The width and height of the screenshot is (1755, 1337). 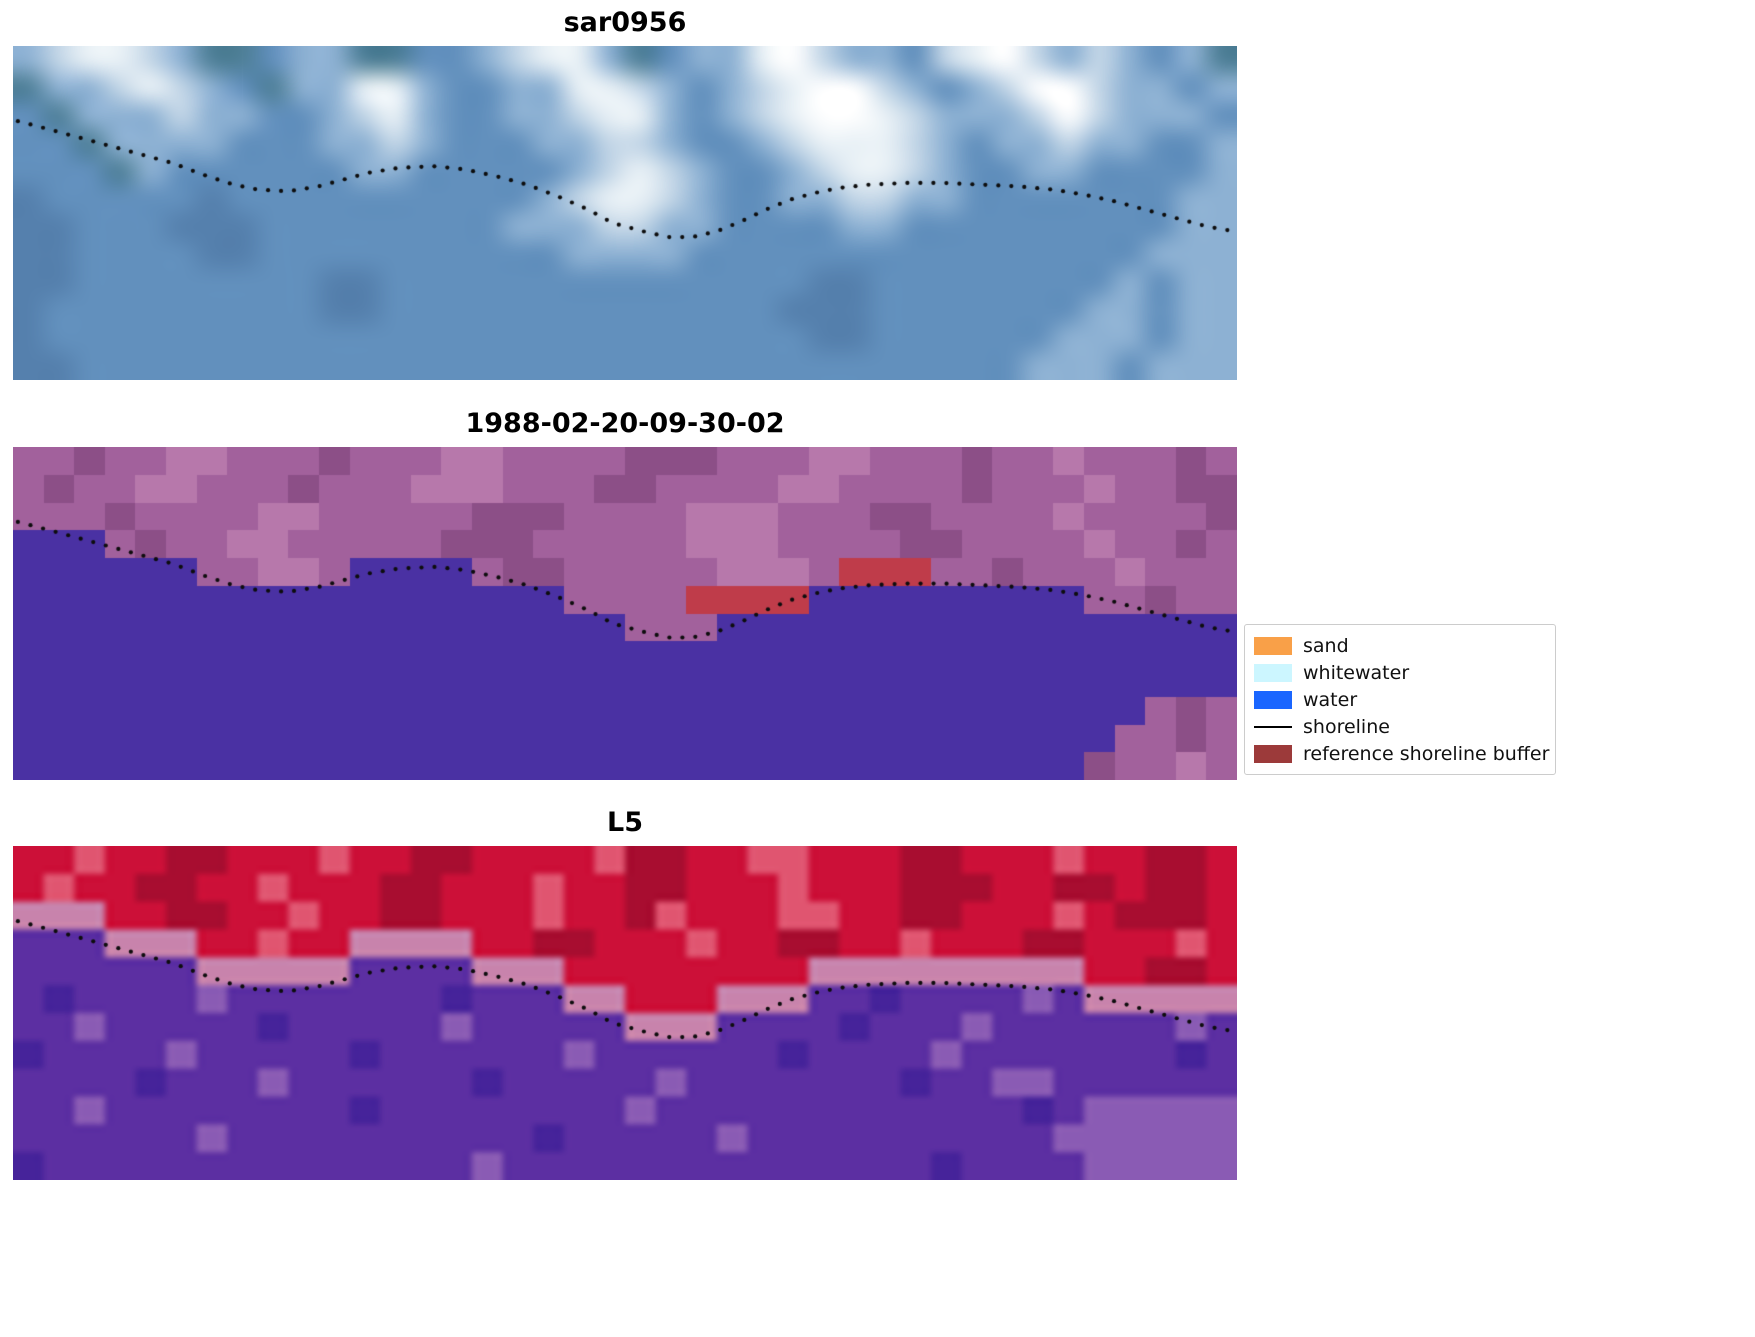 I want to click on legend-item-whitewater: whitewater, so click(x=1400, y=672).